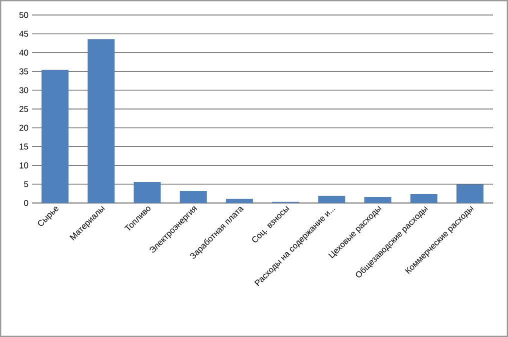 This screenshot has width=508, height=337. What do you see at coordinates (23, 15) in the screenshot?
I see `y-tick-label: 50` at bounding box center [23, 15].